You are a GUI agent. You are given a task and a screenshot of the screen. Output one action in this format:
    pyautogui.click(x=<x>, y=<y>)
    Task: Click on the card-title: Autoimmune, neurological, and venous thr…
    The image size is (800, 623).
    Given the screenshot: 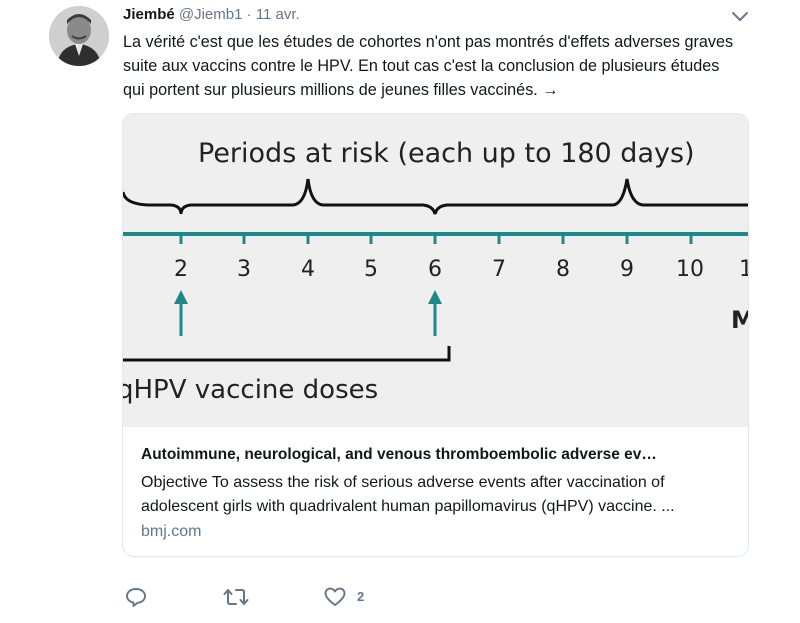 What is the action you would take?
    pyautogui.click(x=399, y=454)
    